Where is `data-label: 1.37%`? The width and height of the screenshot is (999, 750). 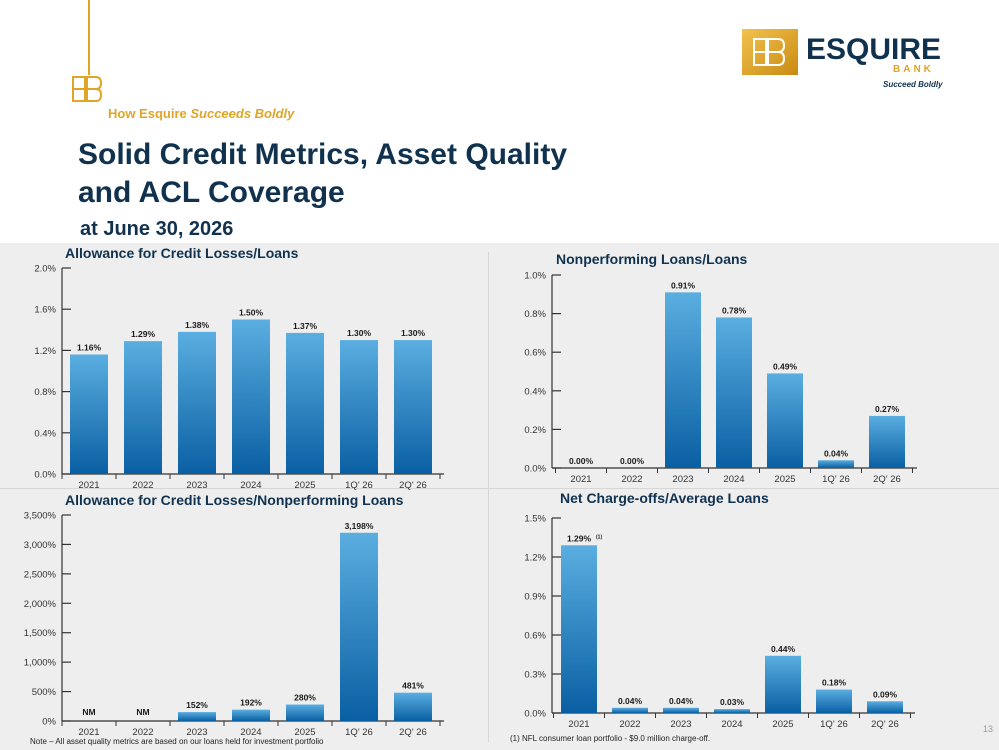 data-label: 1.37% is located at coordinates (305, 326).